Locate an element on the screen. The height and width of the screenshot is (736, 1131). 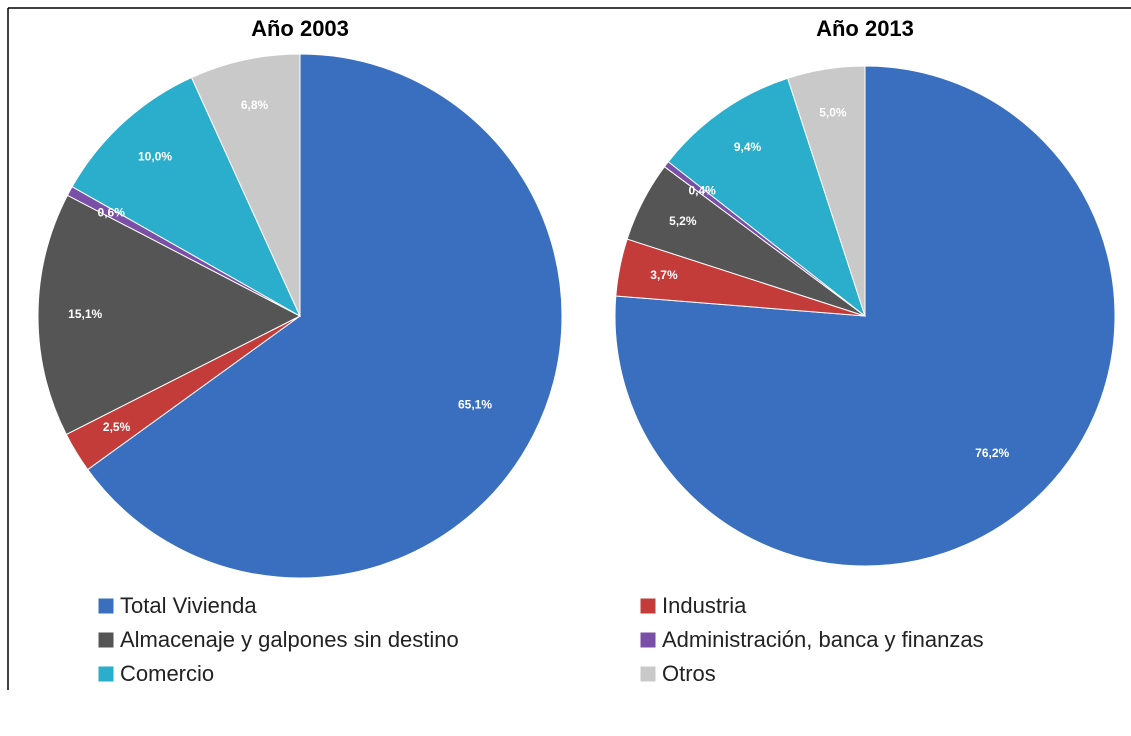
value-label: 10,0% is located at coordinates (155, 157).